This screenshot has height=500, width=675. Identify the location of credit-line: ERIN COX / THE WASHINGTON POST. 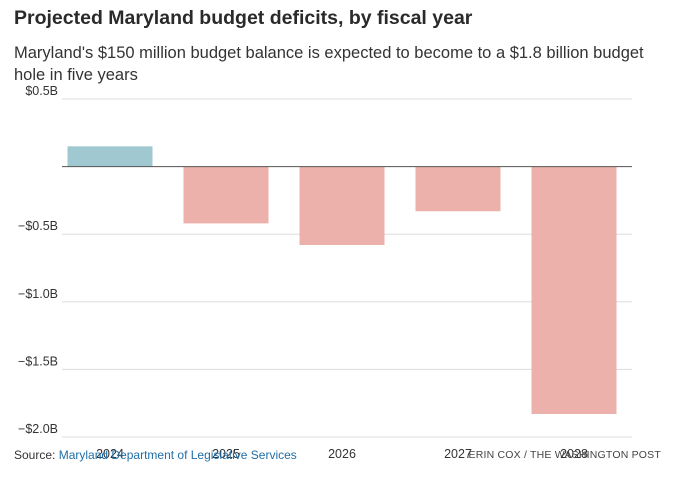
(564, 455).